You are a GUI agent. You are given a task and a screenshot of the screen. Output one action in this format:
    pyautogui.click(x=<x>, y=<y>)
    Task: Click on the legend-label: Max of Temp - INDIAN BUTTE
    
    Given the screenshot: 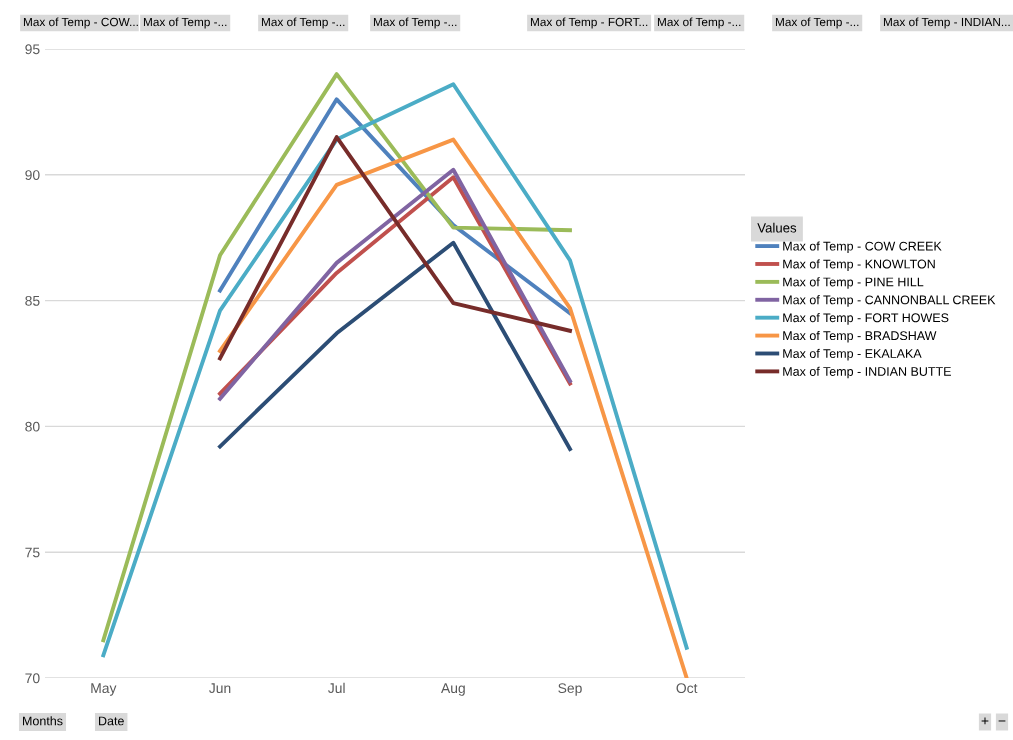 What is the action you would take?
    pyautogui.click(x=867, y=372)
    